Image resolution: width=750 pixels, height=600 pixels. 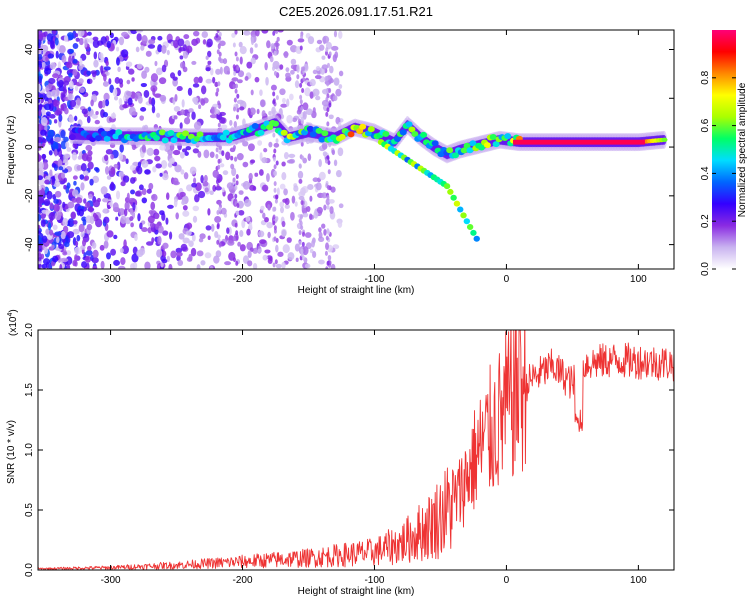 I want to click on spectrogram-x-tick-label: -300, so click(x=111, y=279).